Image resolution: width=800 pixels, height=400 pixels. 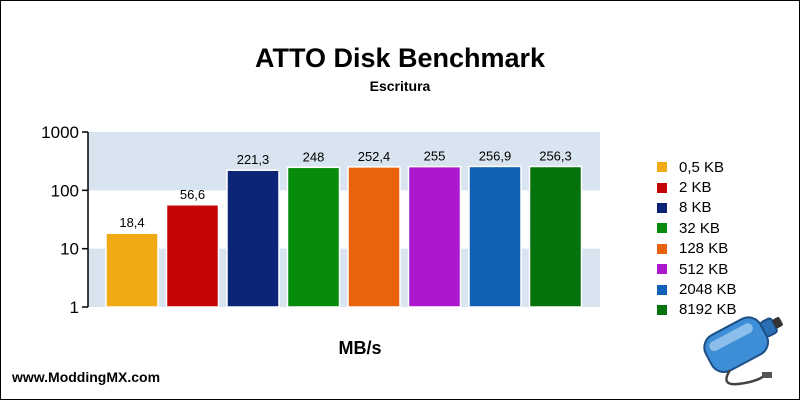 I want to click on data-label: 248, so click(x=314, y=156).